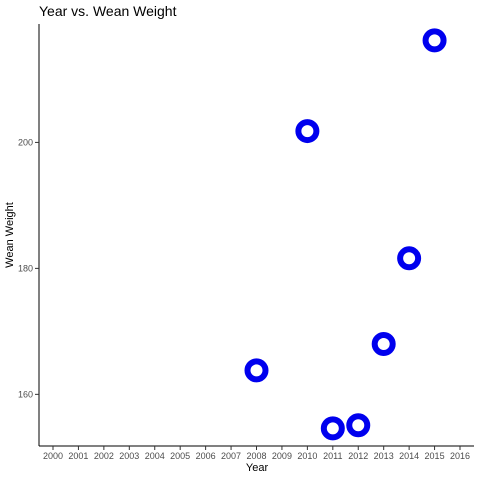 The width and height of the screenshot is (480, 480). What do you see at coordinates (10, 235) in the screenshot?
I see `y-axis-title: Wean Weight` at bounding box center [10, 235].